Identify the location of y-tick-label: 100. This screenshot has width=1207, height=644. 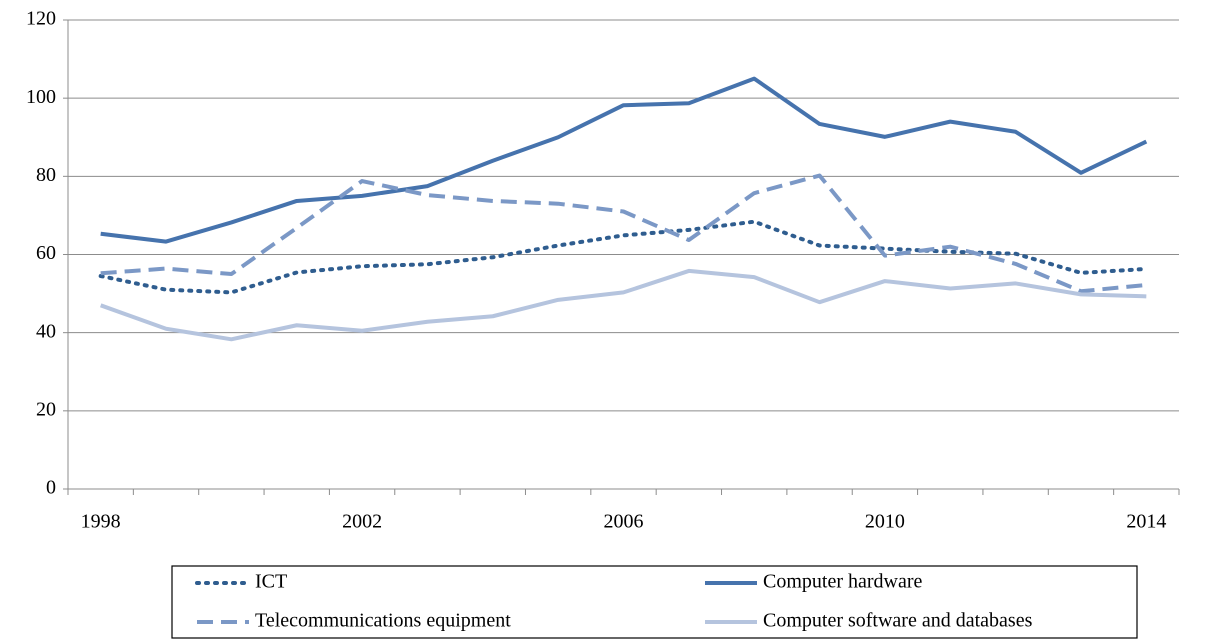
(41, 97).